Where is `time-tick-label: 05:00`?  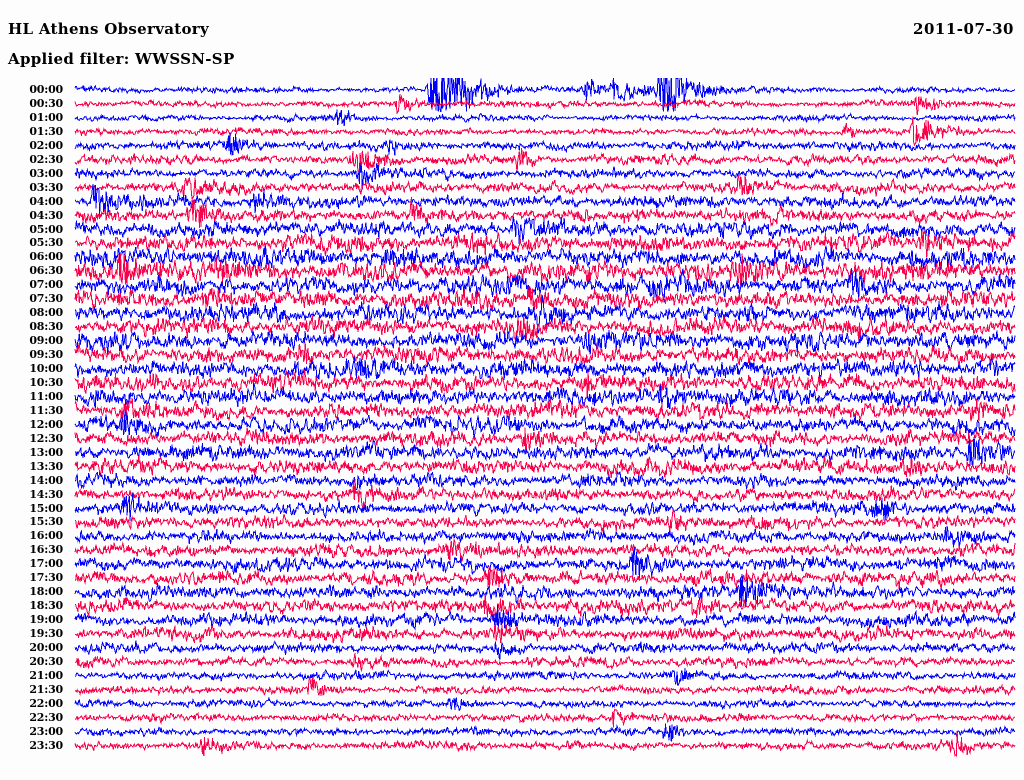 time-tick-label: 05:00 is located at coordinates (46, 229).